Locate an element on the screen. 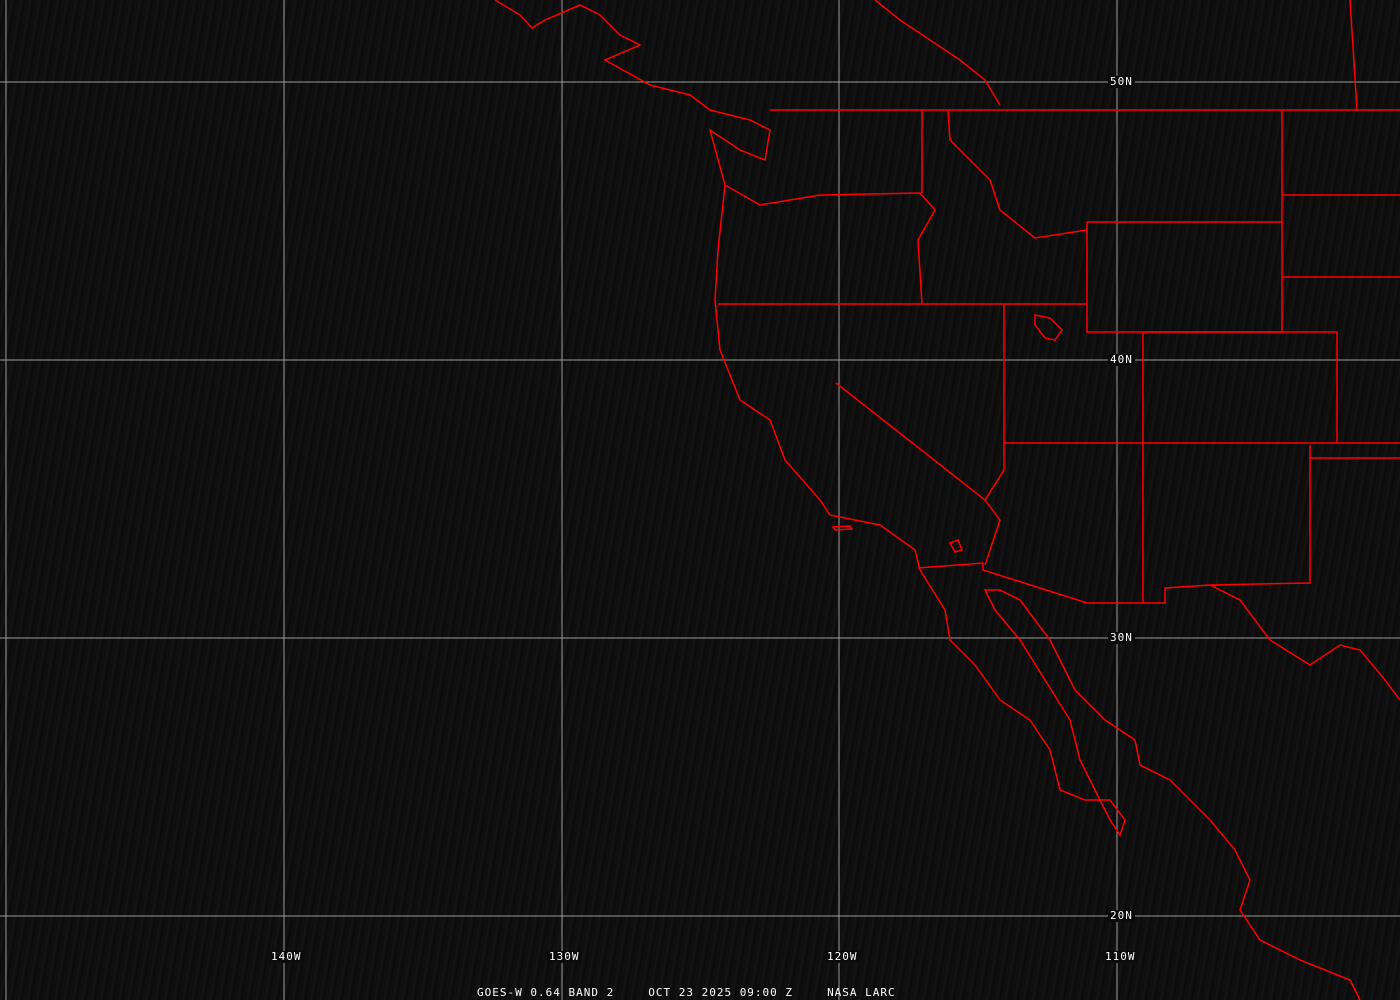 This screenshot has height=1000, width=1400. caption-source: NASA LARC is located at coordinates (861, 992).